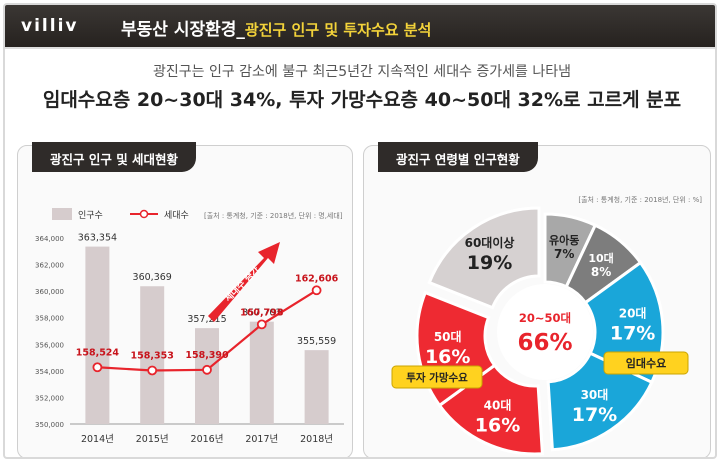 This screenshot has width=720, height=462. I want to click on households-data-label: 162,606, so click(317, 278).